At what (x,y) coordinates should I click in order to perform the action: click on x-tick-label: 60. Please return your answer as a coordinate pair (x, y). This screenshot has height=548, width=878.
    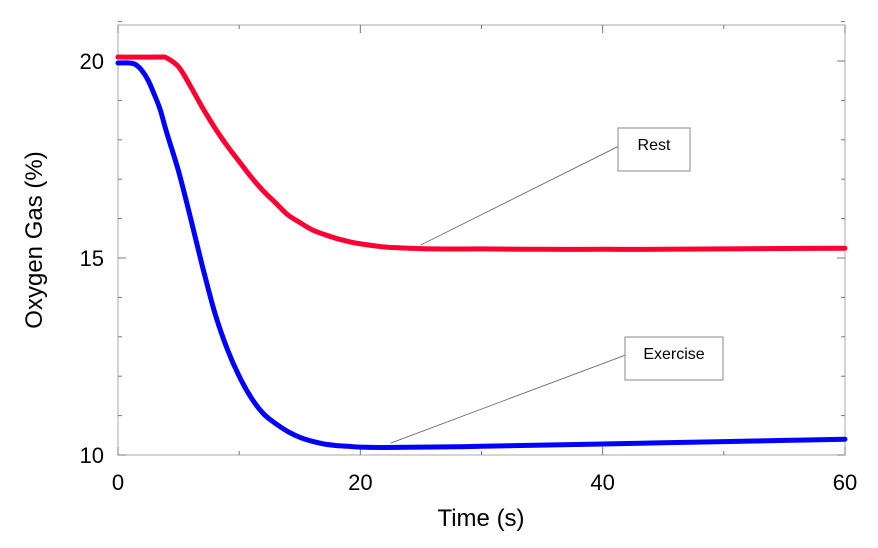
    Looking at the image, I should click on (845, 482).